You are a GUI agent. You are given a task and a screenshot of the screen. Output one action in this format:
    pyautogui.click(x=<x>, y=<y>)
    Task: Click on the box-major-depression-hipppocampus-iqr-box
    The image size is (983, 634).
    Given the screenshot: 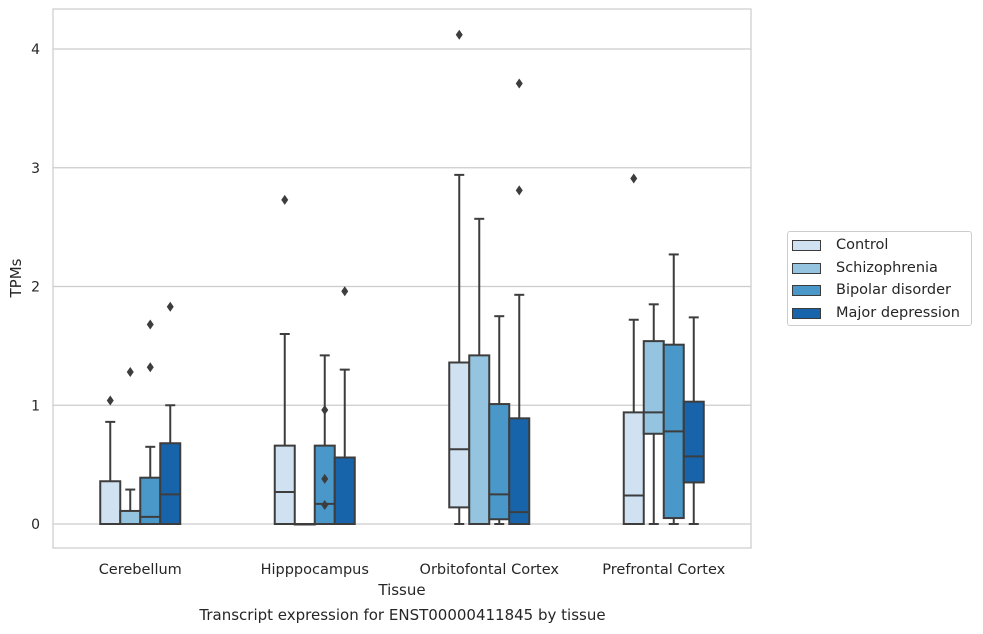 What is the action you would take?
    pyautogui.click(x=344, y=490)
    